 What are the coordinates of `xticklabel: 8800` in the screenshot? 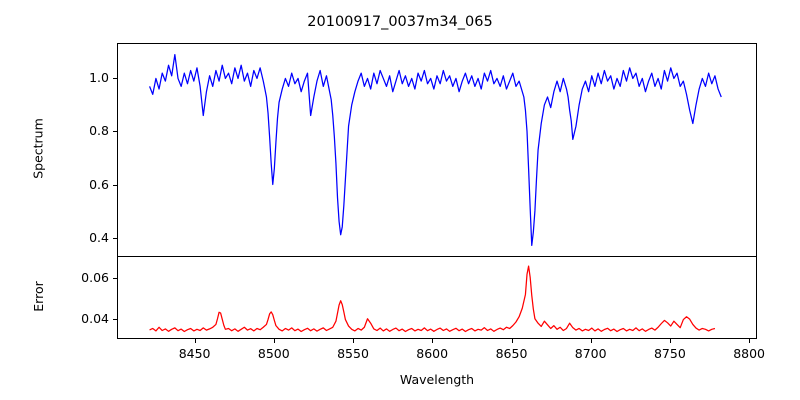 It's located at (749, 353).